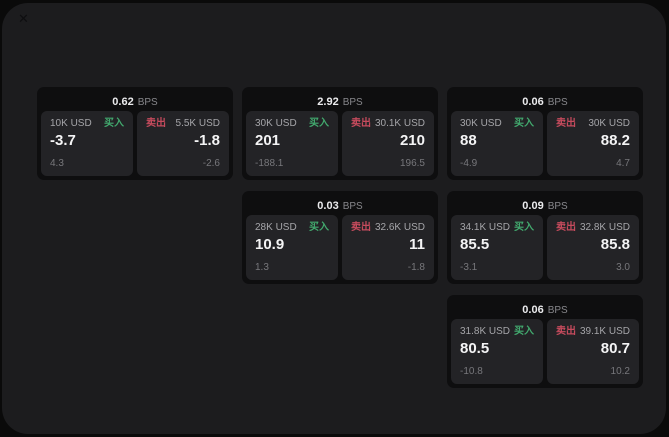 The width and height of the screenshot is (669, 437). I want to click on sell-panel: 卖出 39.1K USD 80.7 10.2, so click(593, 351).